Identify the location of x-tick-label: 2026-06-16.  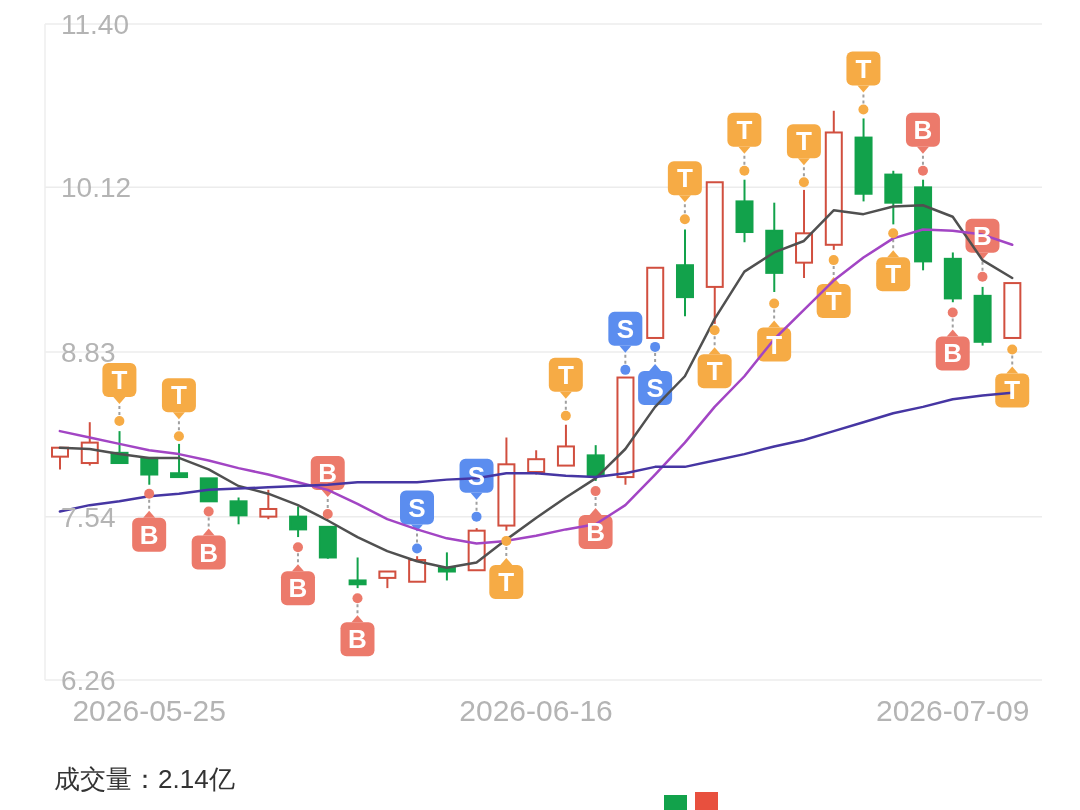
(536, 711).